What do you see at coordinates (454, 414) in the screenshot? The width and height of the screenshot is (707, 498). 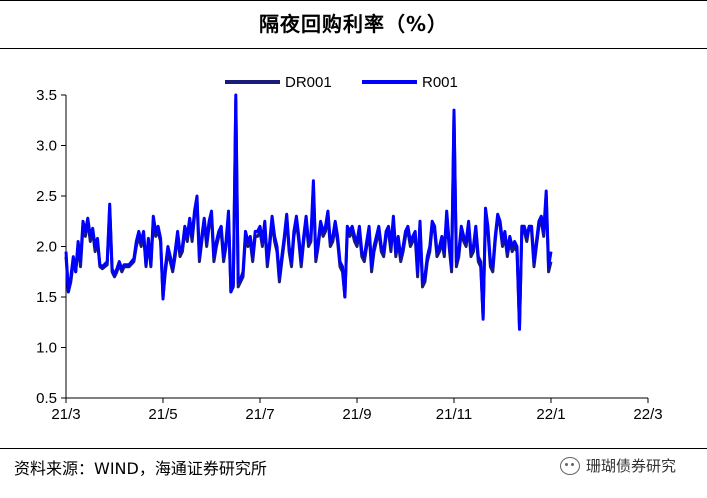 I see `x-tick-label: 21/11` at bounding box center [454, 414].